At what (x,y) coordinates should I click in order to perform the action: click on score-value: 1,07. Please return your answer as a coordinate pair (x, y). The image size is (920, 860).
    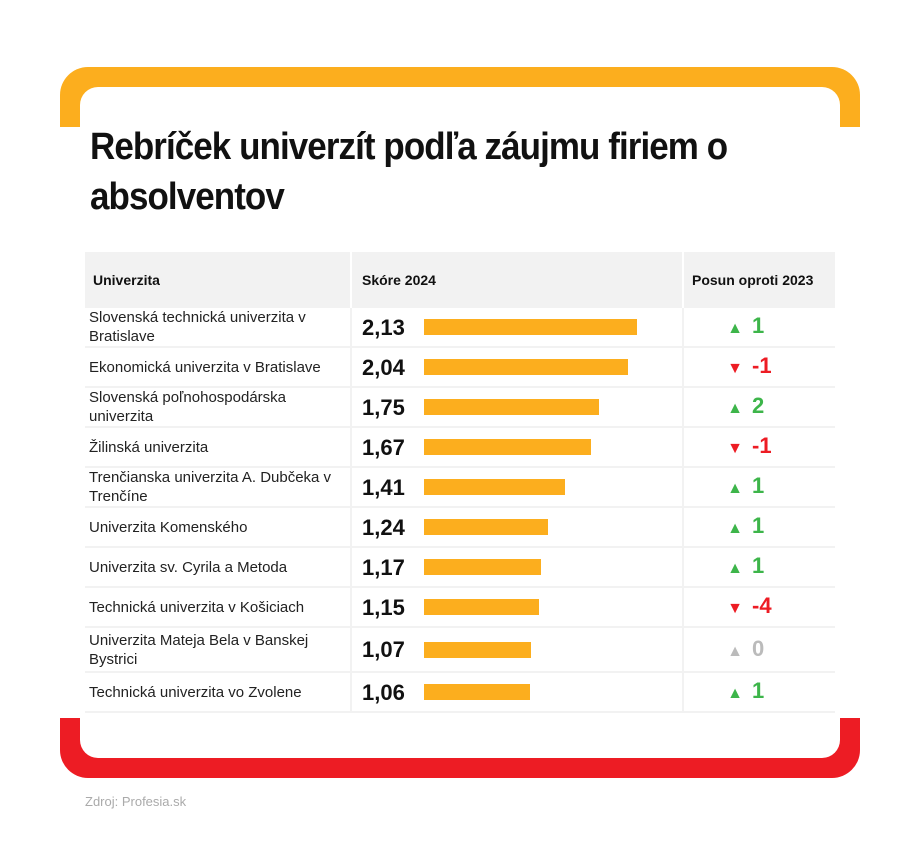
    Looking at the image, I should click on (383, 650).